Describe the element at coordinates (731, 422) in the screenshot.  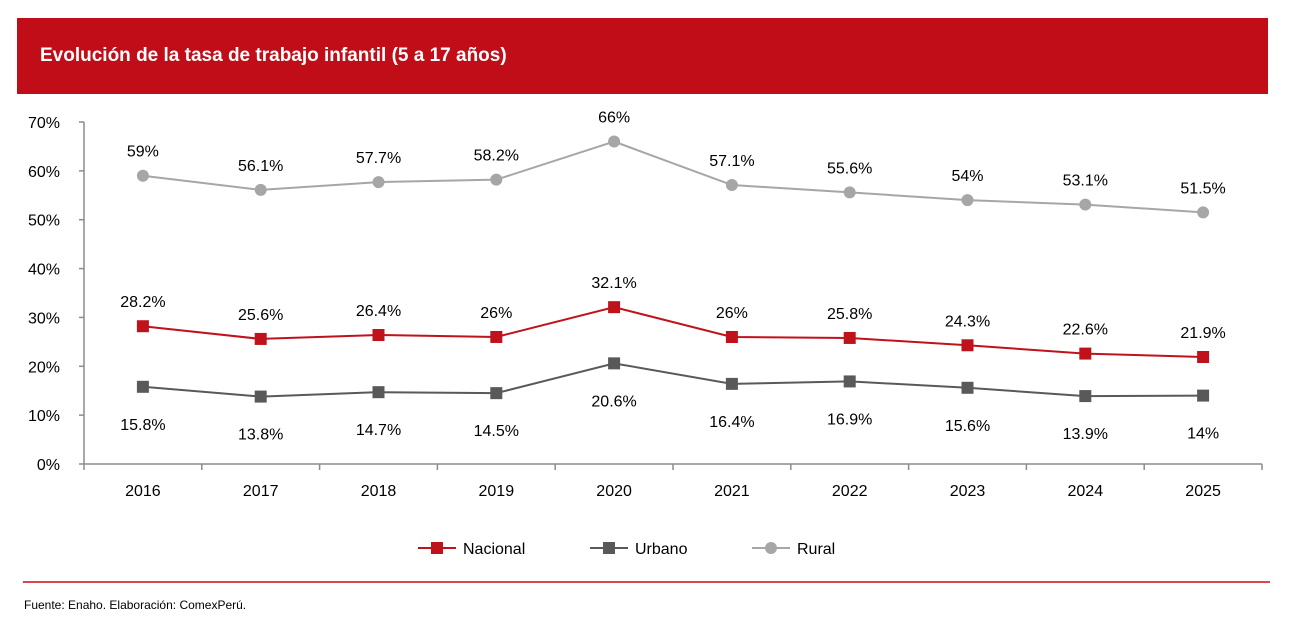
I see `urbano-data-label: 16.4%` at that location.